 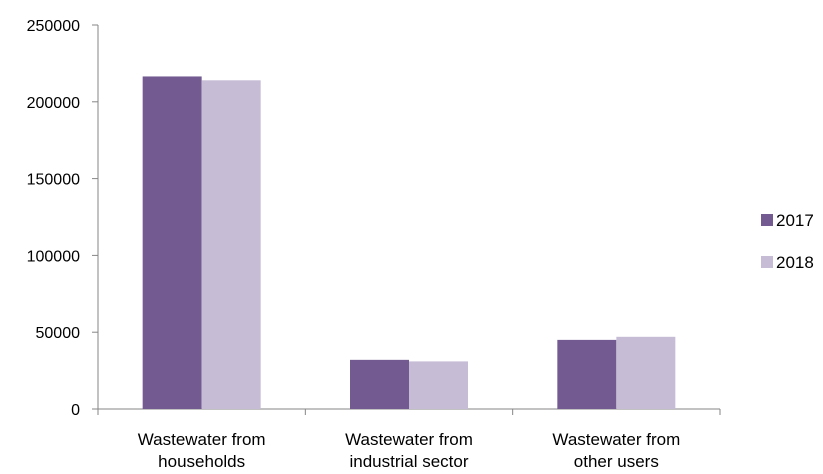 What do you see at coordinates (53, 256) in the screenshot?
I see `y-tick-label: 100000` at bounding box center [53, 256].